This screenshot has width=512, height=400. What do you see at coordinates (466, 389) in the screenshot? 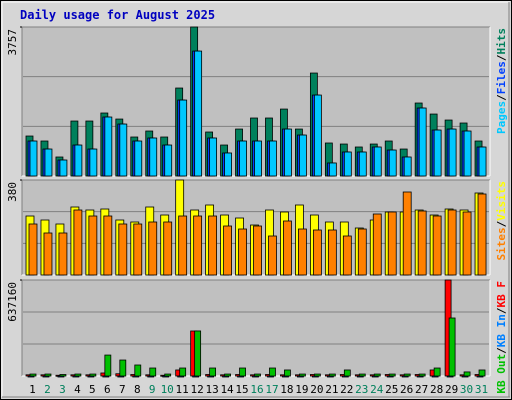
I see `x-tick-label: 30` at bounding box center [466, 389].